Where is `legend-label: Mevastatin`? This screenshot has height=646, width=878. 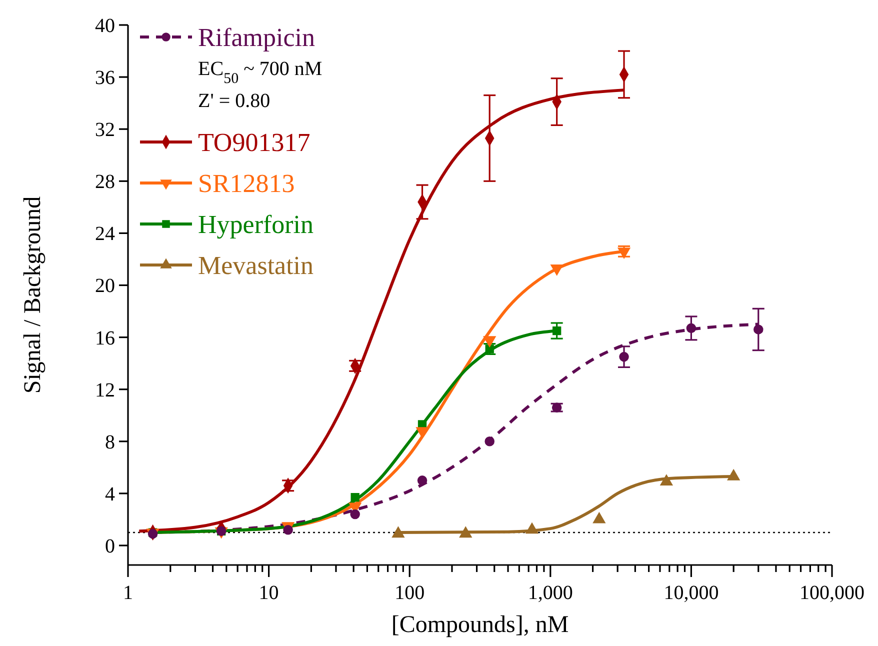
legend-label: Mevastatin is located at coordinates (256, 265).